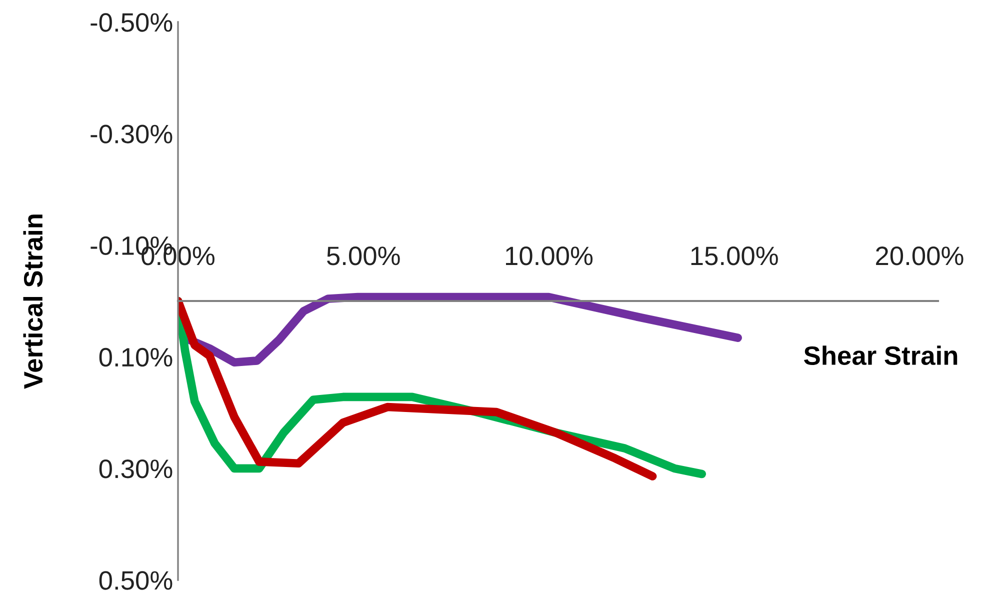 Image resolution: width=991 pixels, height=602 pixels. What do you see at coordinates (135, 357) in the screenshot?
I see `y-tick-label: 0.10%` at bounding box center [135, 357].